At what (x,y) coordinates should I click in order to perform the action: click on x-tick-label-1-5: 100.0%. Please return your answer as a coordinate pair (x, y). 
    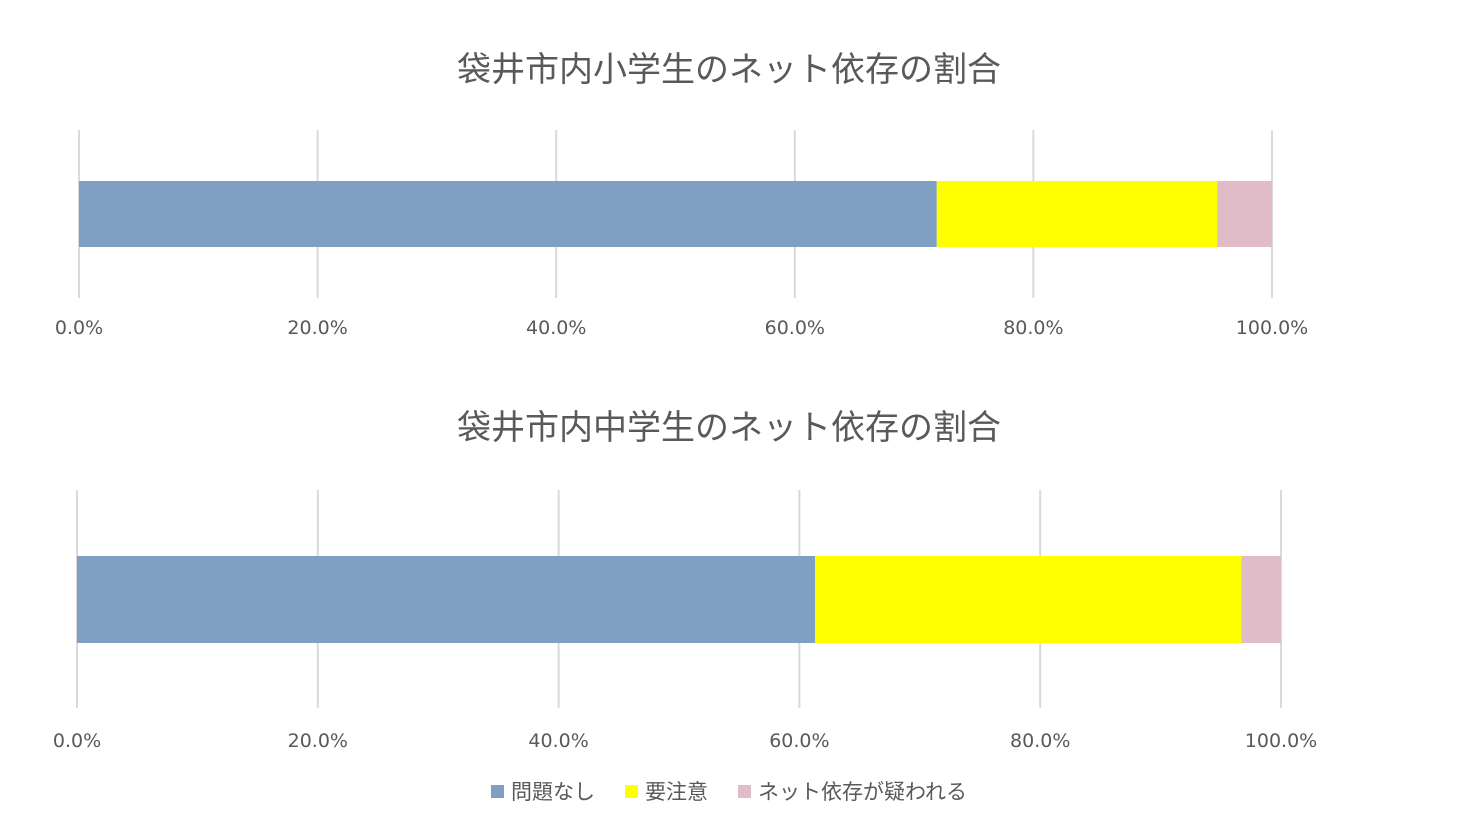
    Looking at the image, I should click on (1281, 741).